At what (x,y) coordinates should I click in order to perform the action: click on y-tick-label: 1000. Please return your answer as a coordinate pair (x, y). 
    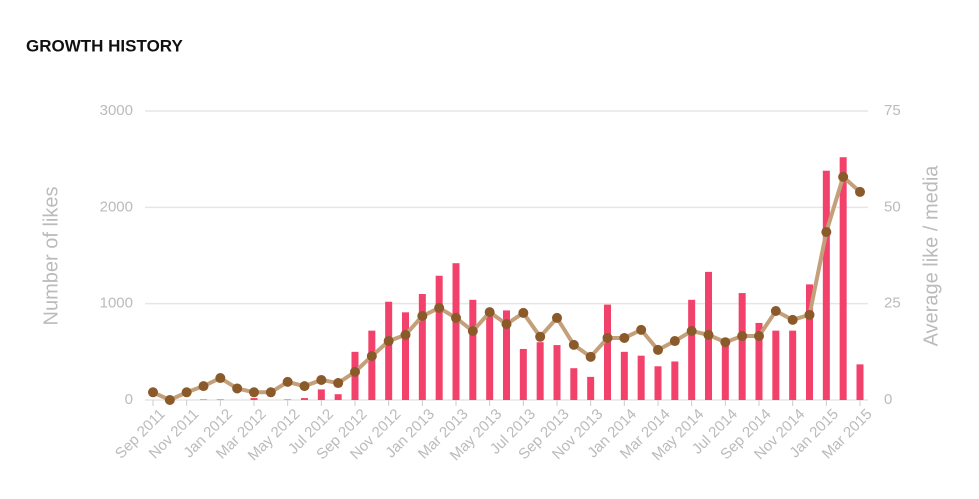
    Looking at the image, I should click on (116, 303).